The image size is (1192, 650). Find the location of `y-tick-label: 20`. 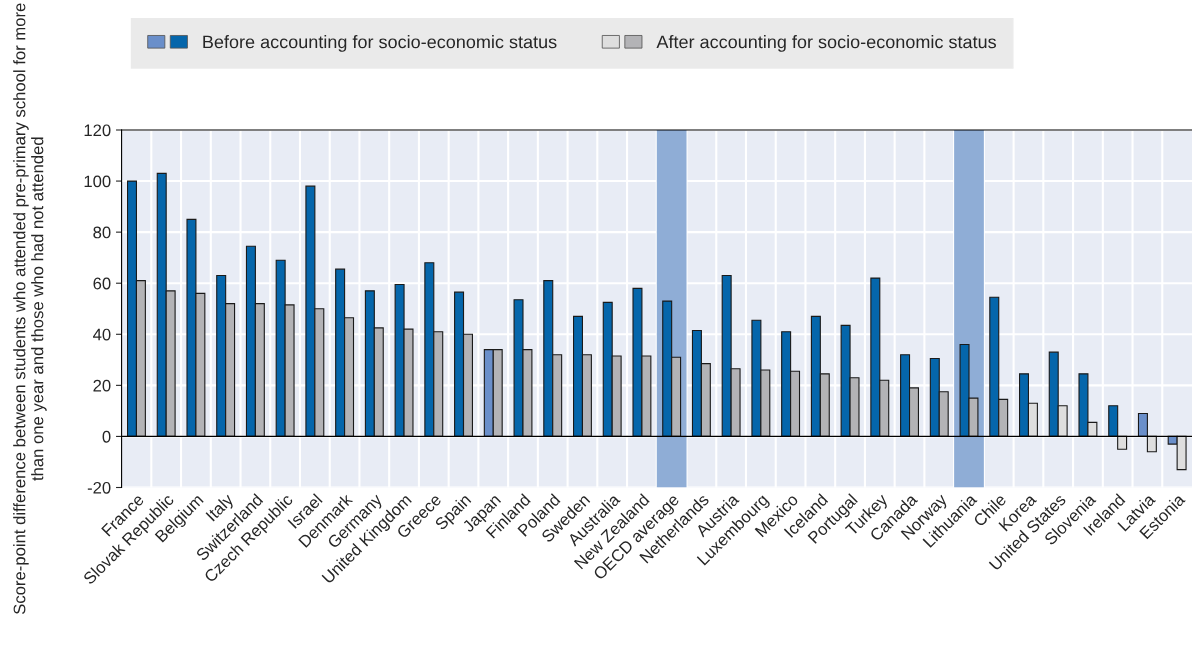

y-tick-label: 20 is located at coordinates (102, 385).